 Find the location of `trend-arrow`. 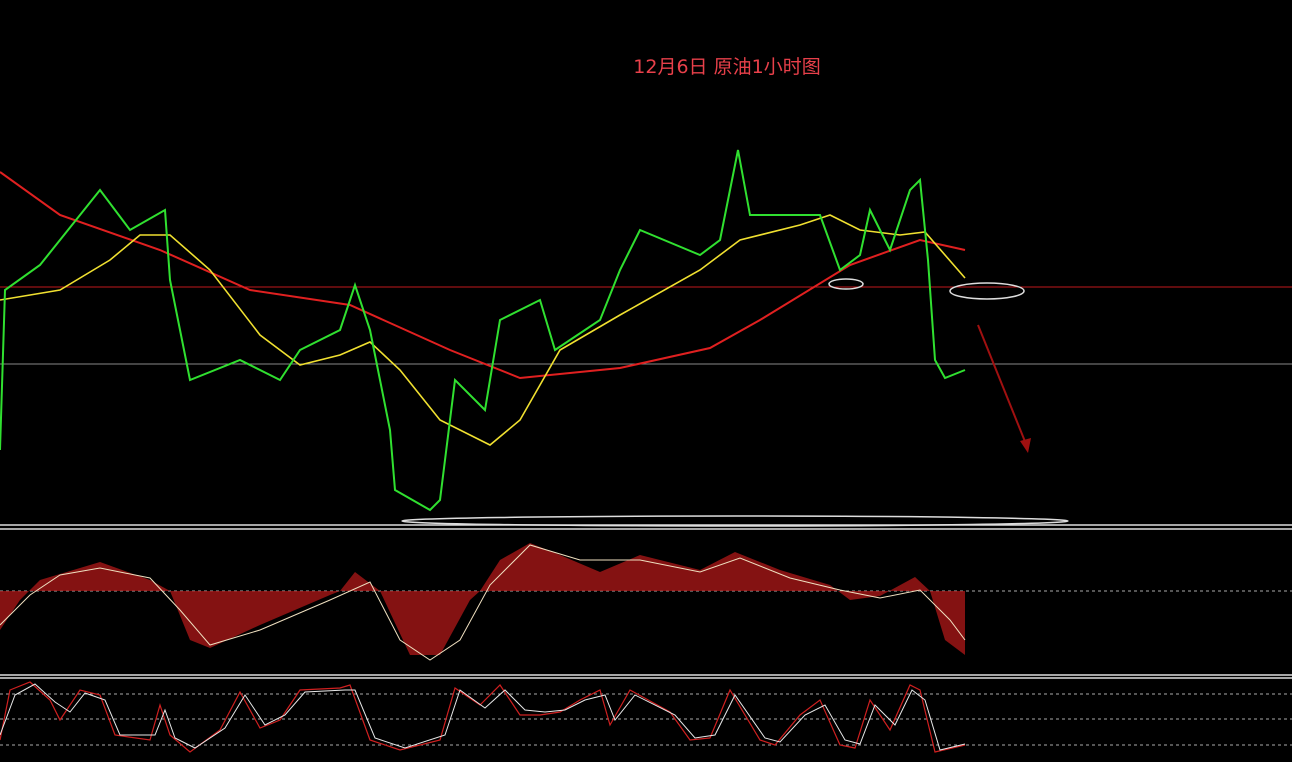

trend-arrow is located at coordinates (1002, 384).